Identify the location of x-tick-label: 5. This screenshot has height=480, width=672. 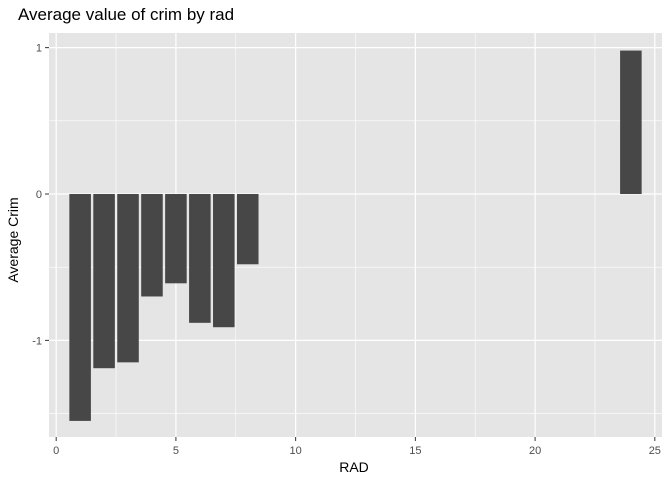
(176, 451).